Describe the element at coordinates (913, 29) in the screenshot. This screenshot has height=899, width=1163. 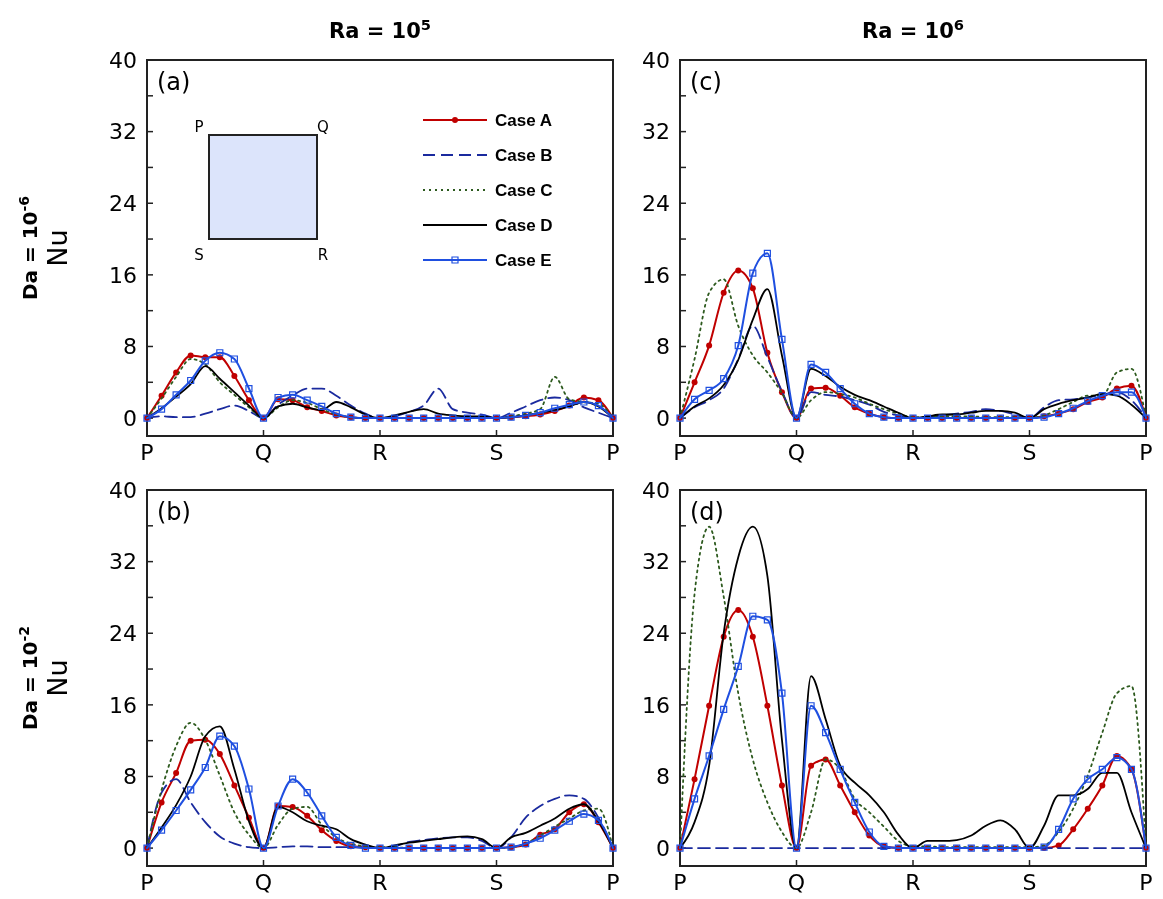
I see `chart-title: Ra = 10$^{6}$` at that location.